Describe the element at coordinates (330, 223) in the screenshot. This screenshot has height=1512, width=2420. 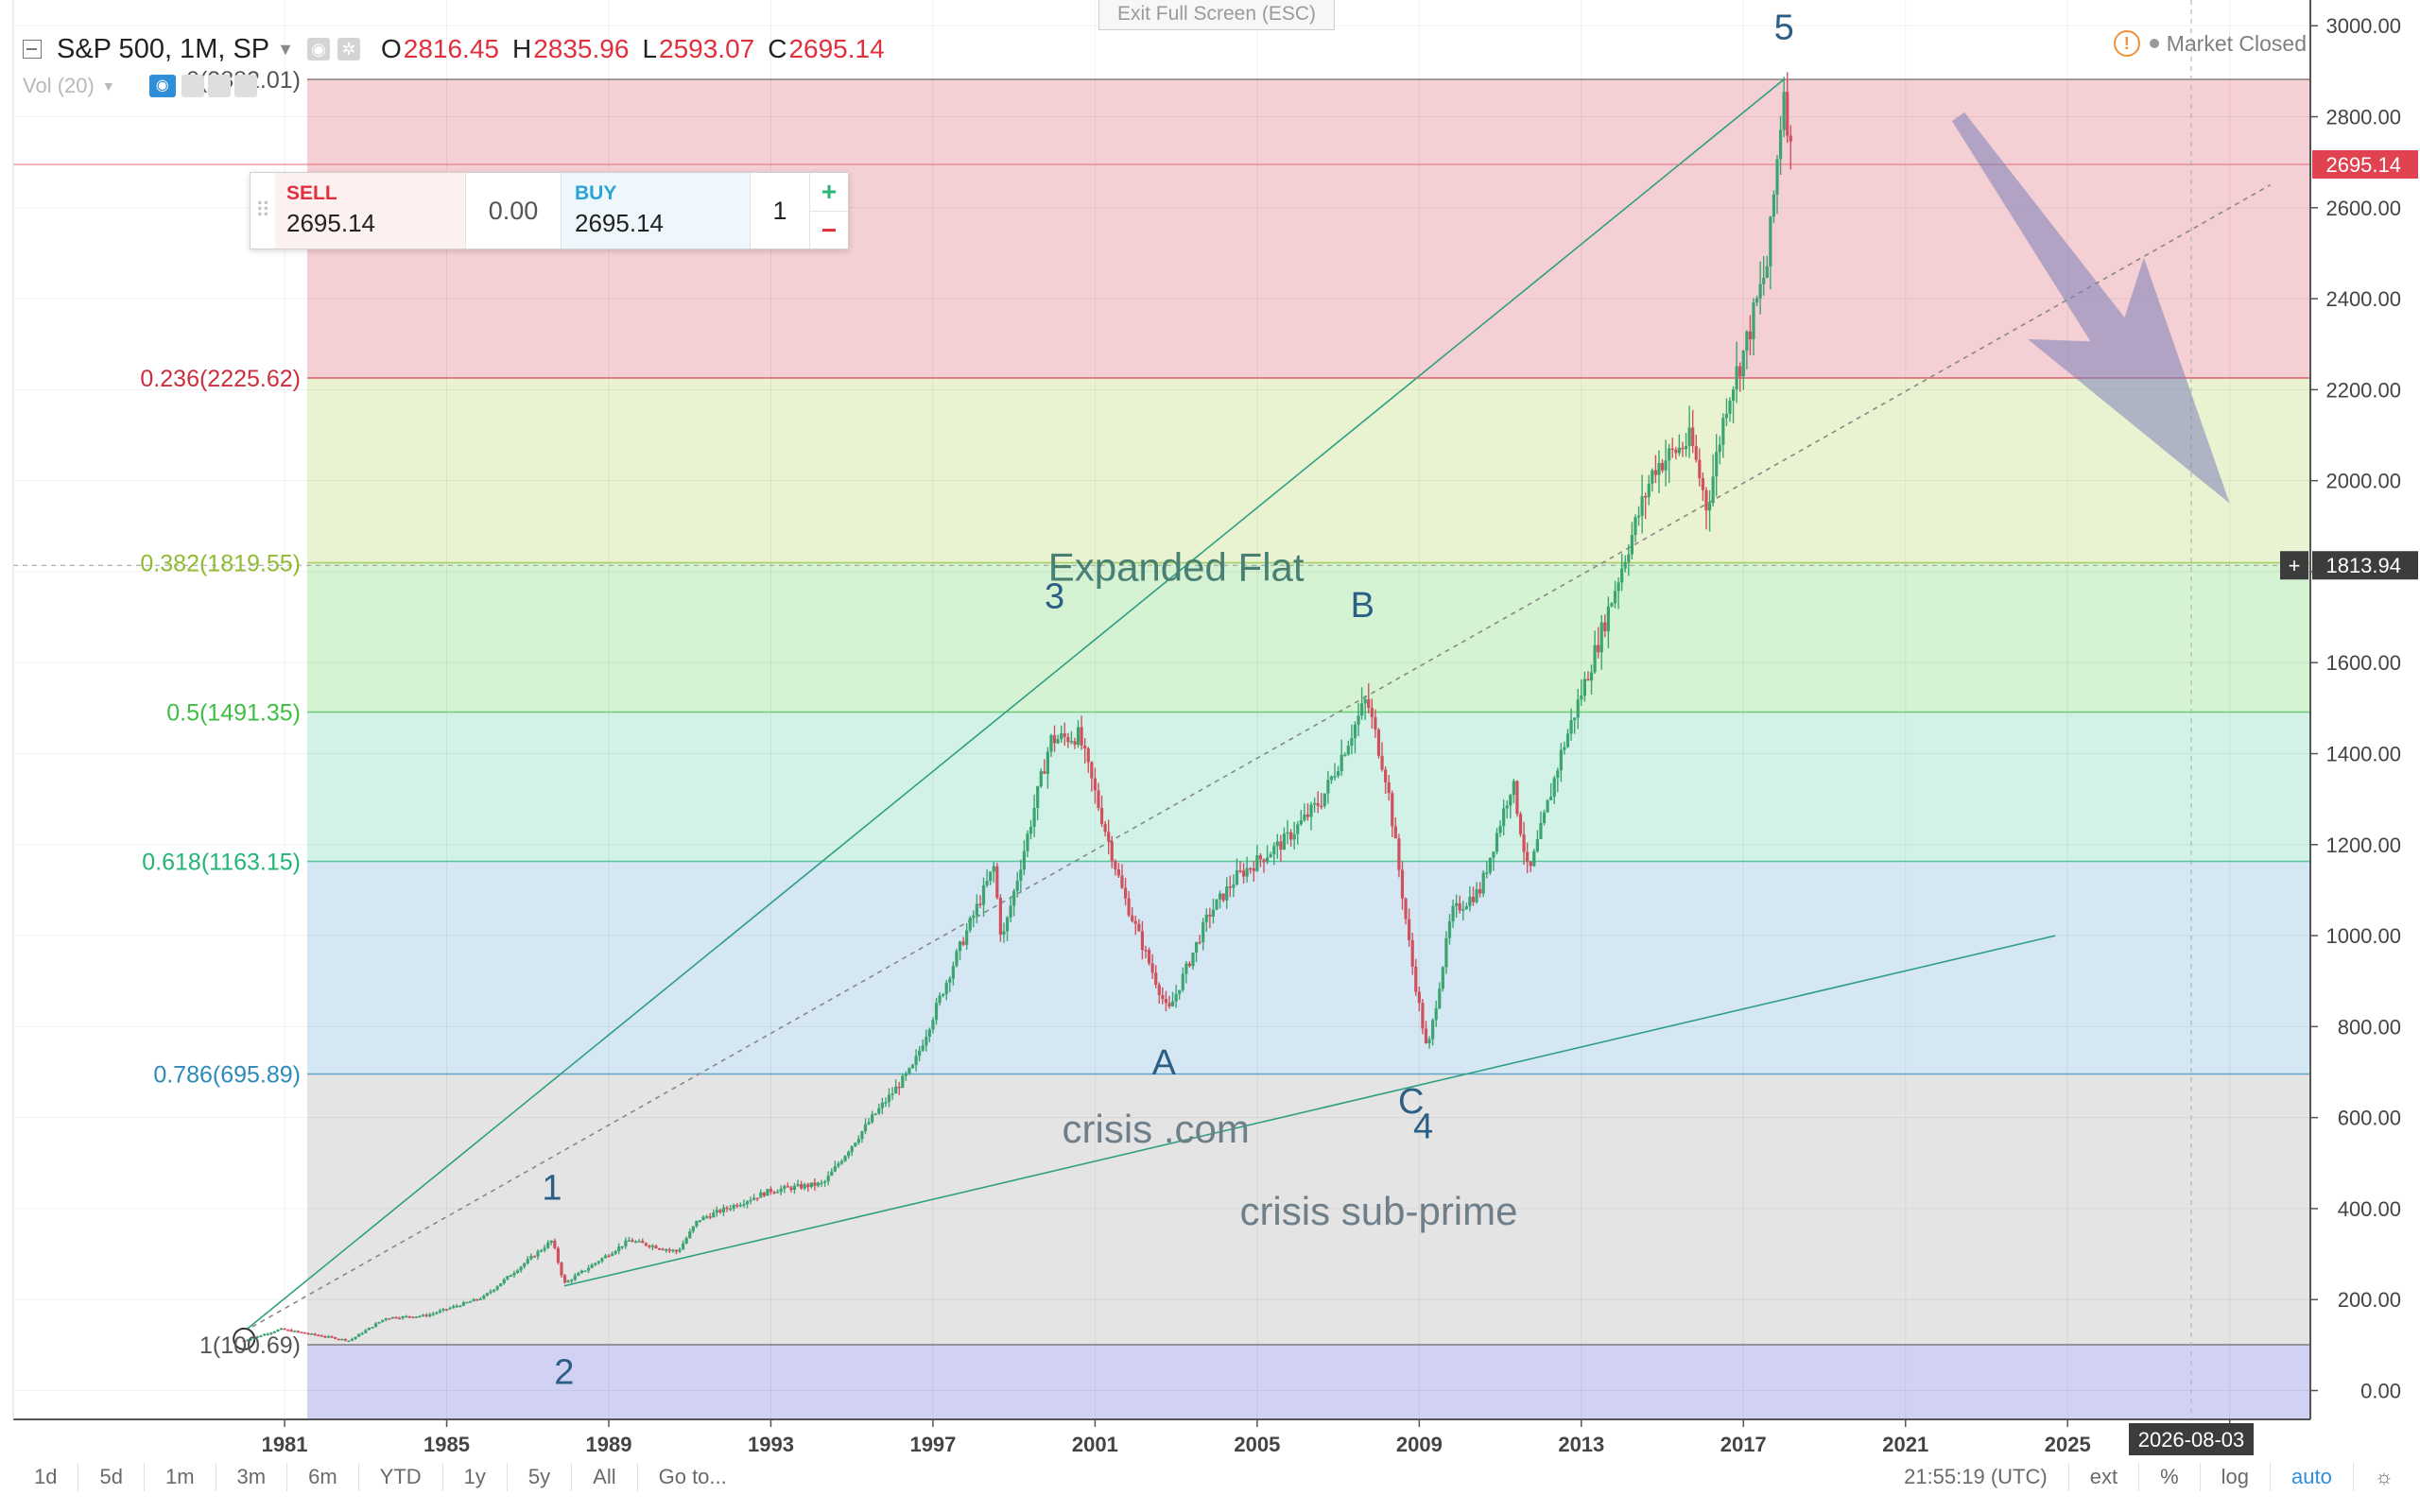
I see `sell-price: 2695.14` at that location.